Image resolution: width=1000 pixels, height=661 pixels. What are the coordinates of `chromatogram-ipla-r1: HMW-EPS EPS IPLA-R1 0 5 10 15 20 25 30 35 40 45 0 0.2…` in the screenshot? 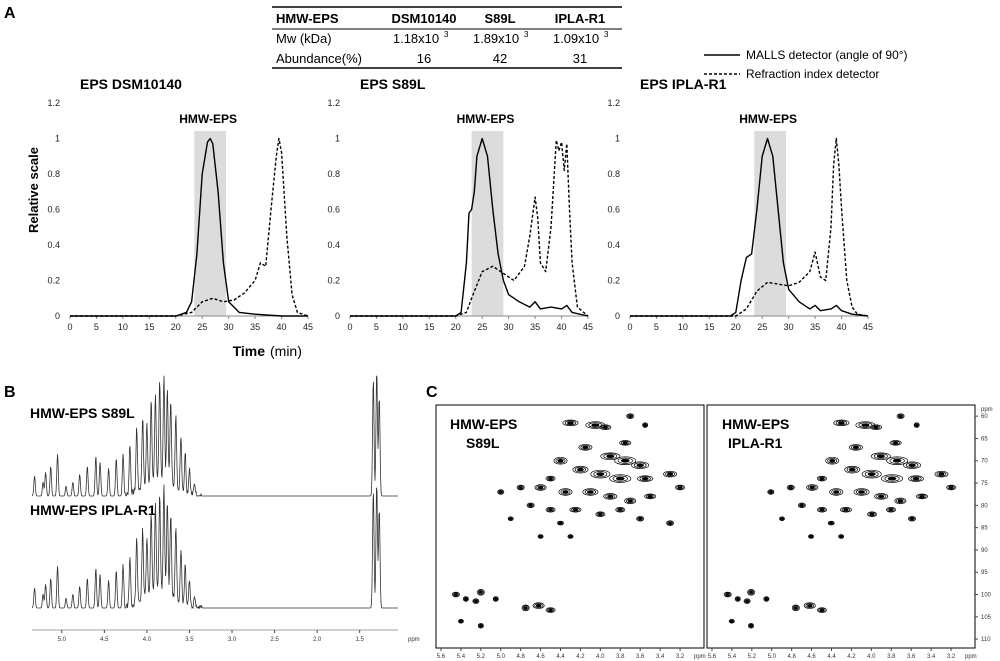 It's located at (740, 204).